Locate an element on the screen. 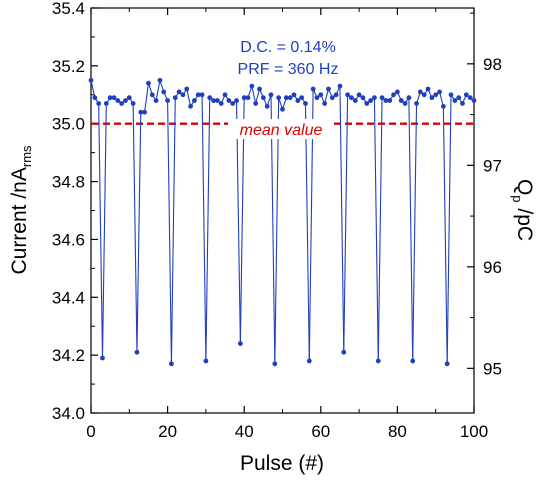 The image size is (550, 480). x-tick-label: 20 is located at coordinates (167, 431).